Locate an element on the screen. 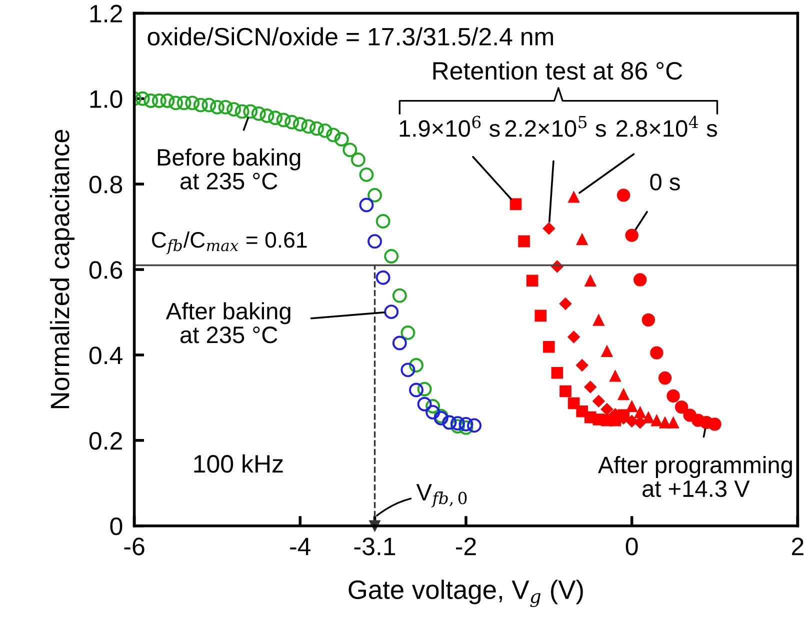 The image size is (809, 629). annotation: 0 s is located at coordinates (665, 182).